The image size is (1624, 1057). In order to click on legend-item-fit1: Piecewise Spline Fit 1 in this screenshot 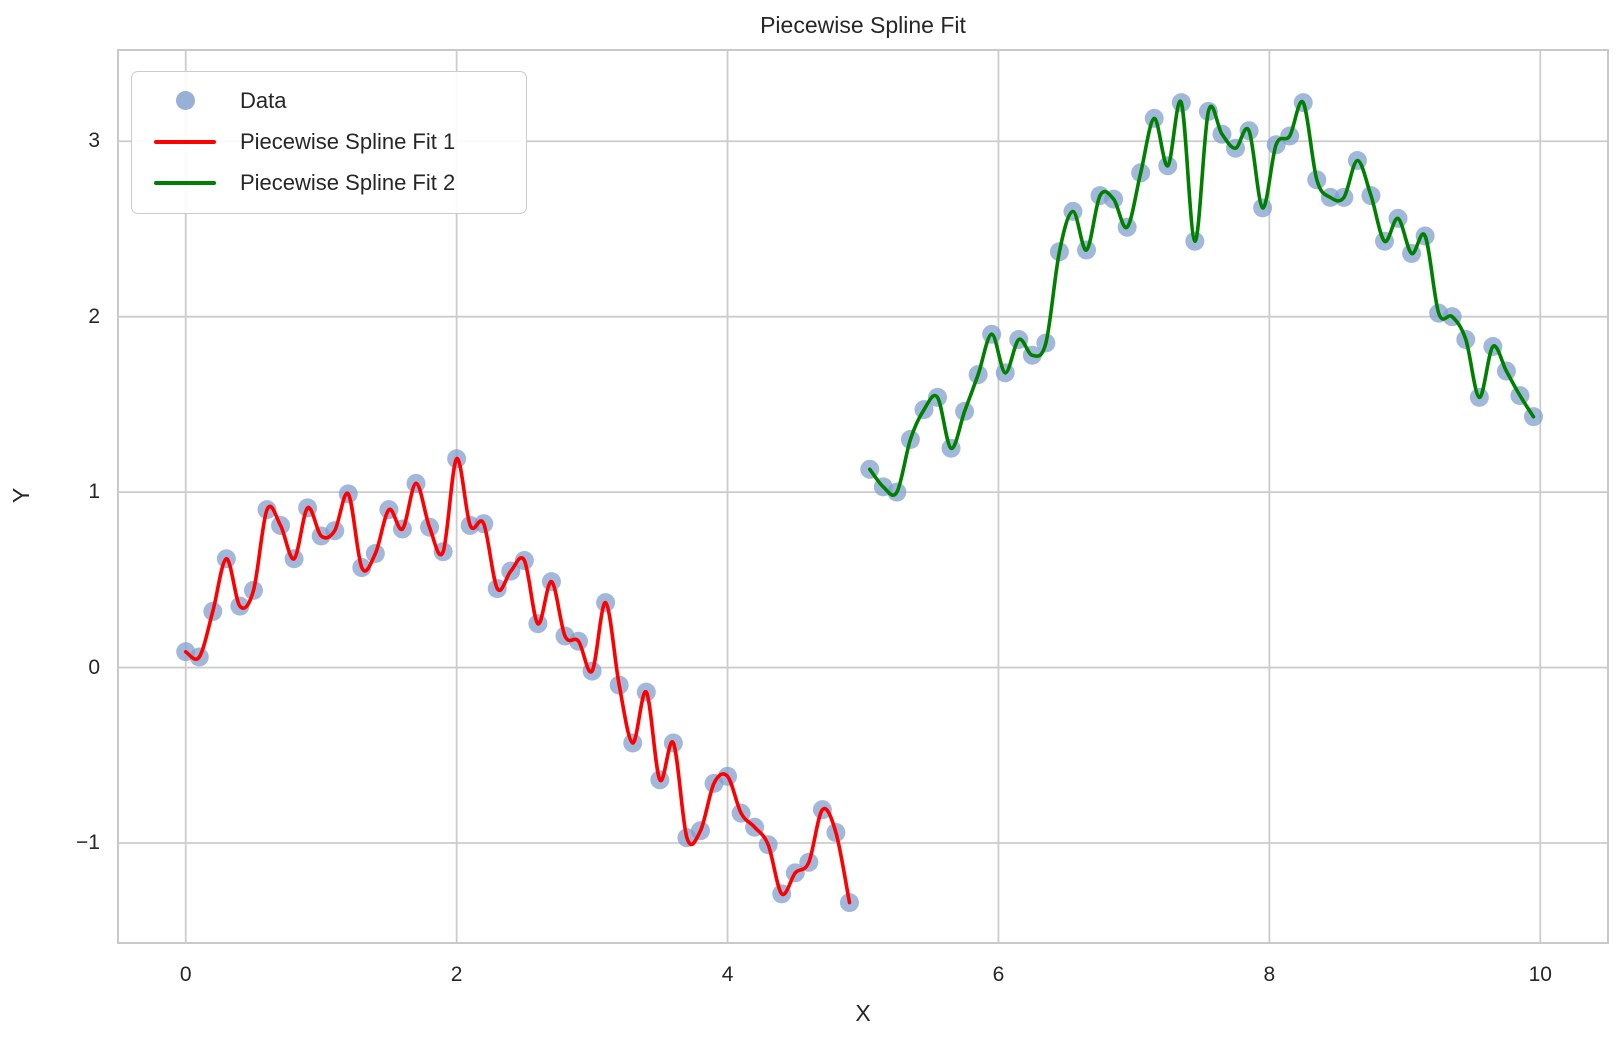, I will do `click(329, 141)`.